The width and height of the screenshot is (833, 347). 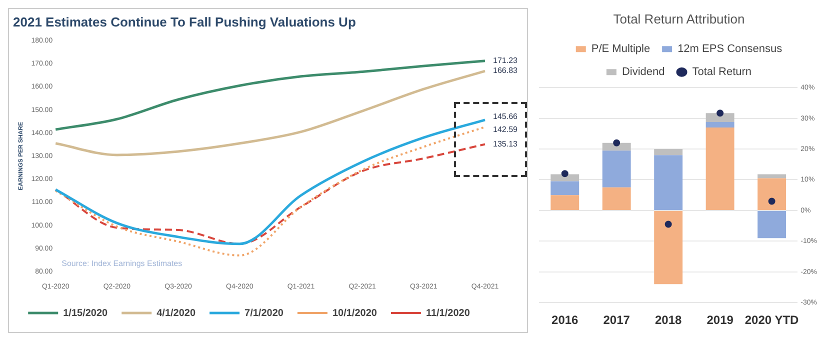 What do you see at coordinates (565, 320) in the screenshot?
I see `x-tick-label: 2016` at bounding box center [565, 320].